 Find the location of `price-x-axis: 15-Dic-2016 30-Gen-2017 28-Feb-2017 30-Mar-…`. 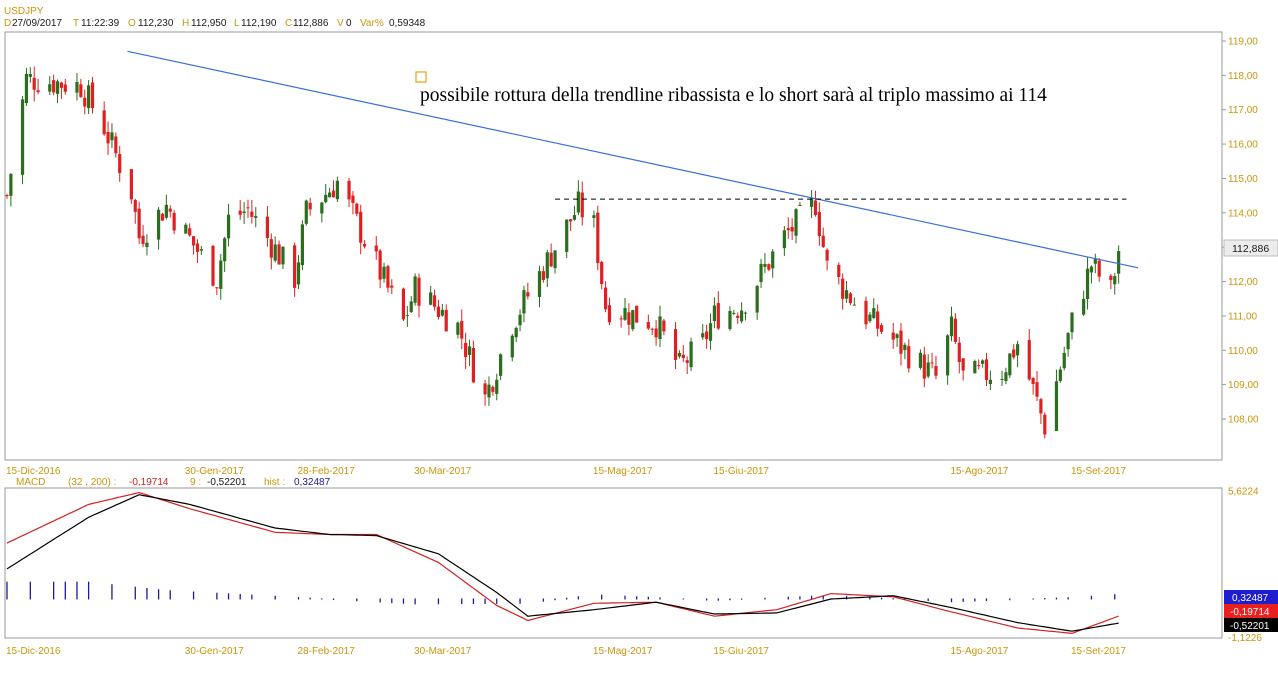

price-x-axis: 15-Dic-2016 30-Gen-2017 28-Feb-2017 30-Mar-… is located at coordinates (566, 471).